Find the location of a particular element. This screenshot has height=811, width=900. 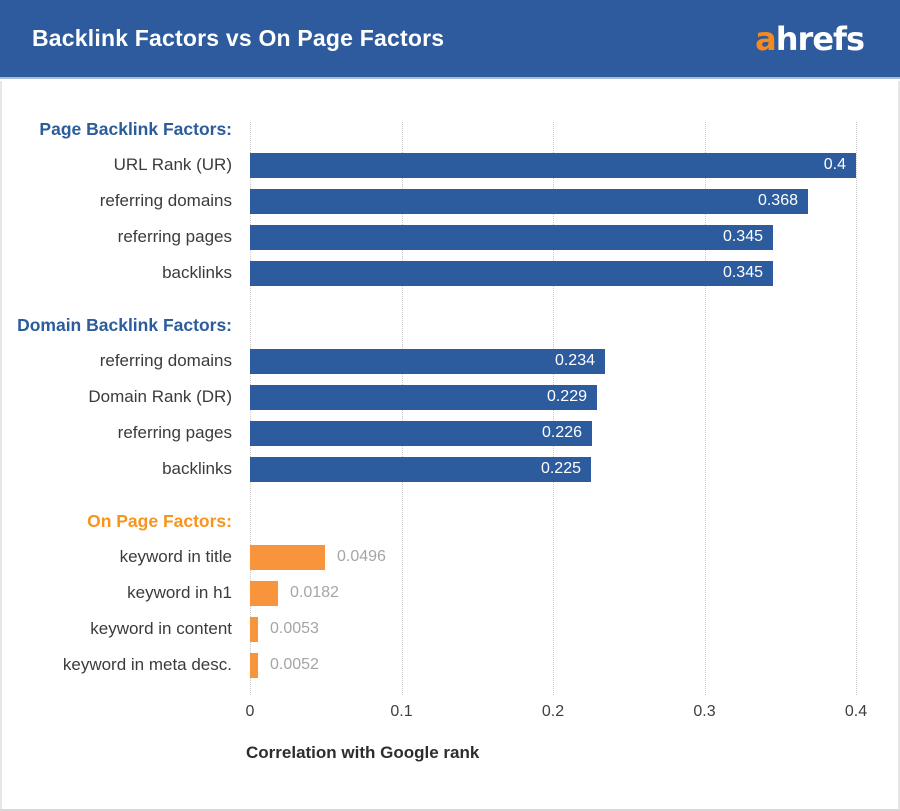

section-heading: On Page Factors: is located at coordinates (159, 520).